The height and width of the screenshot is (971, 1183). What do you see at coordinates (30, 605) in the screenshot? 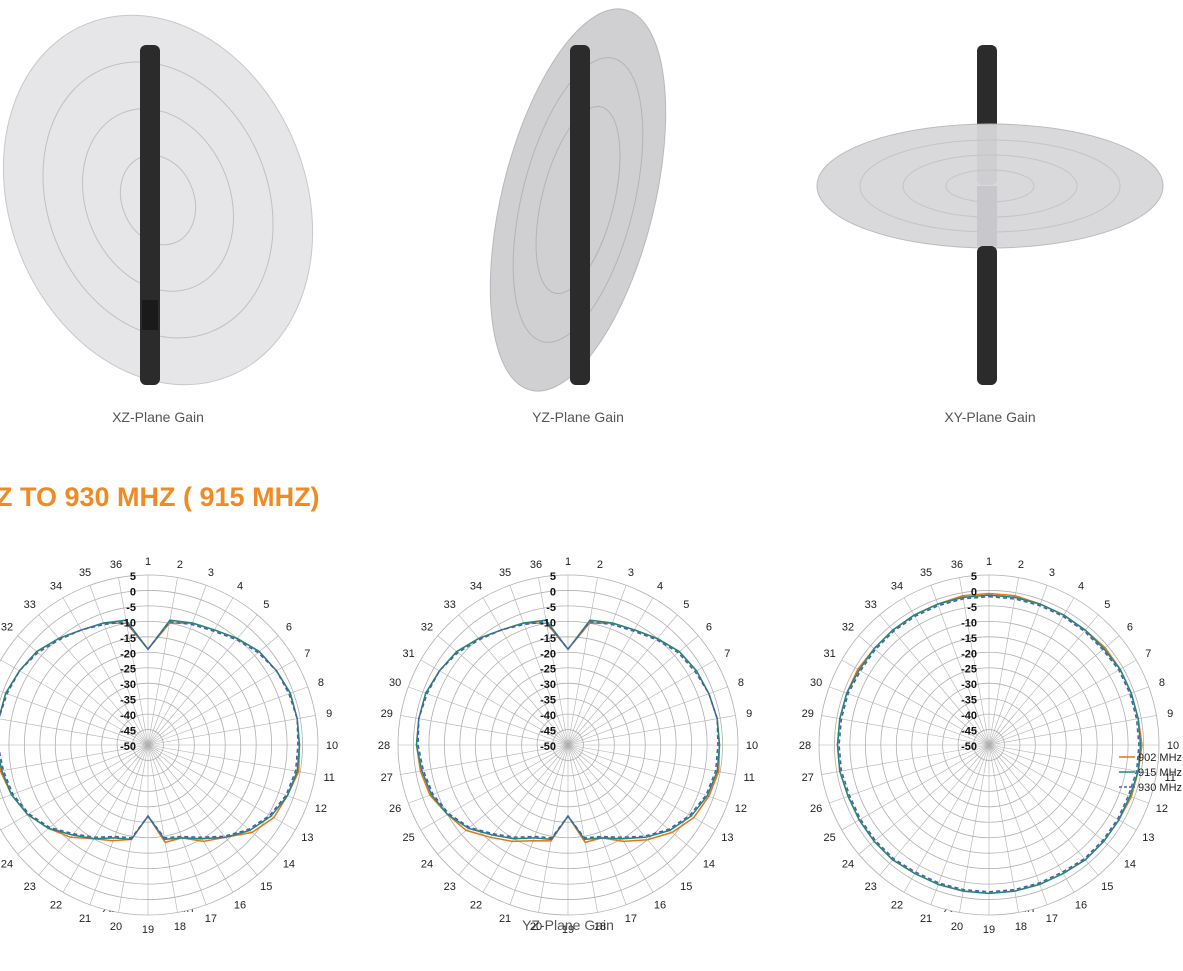
I see `angle-label: 33` at bounding box center [30, 605].